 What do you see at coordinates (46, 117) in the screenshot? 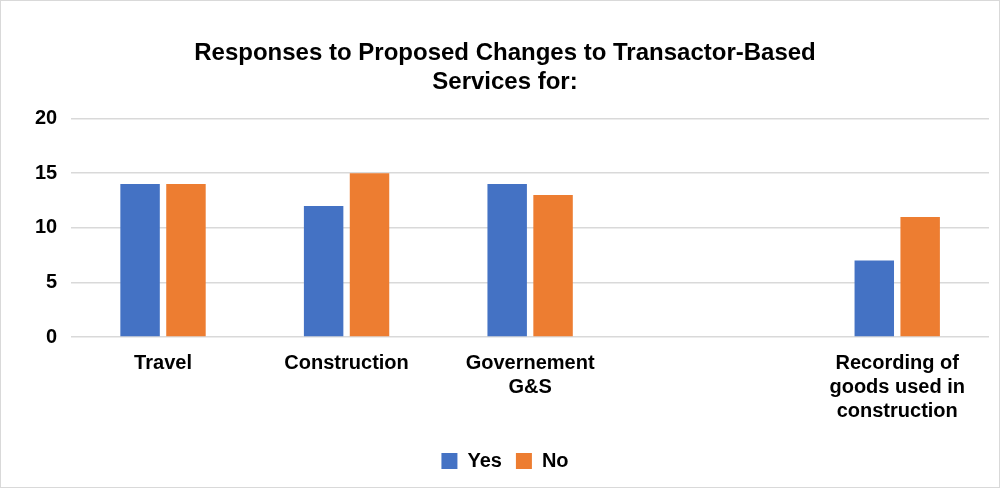
I see `y-tick-label: 20` at bounding box center [46, 117].